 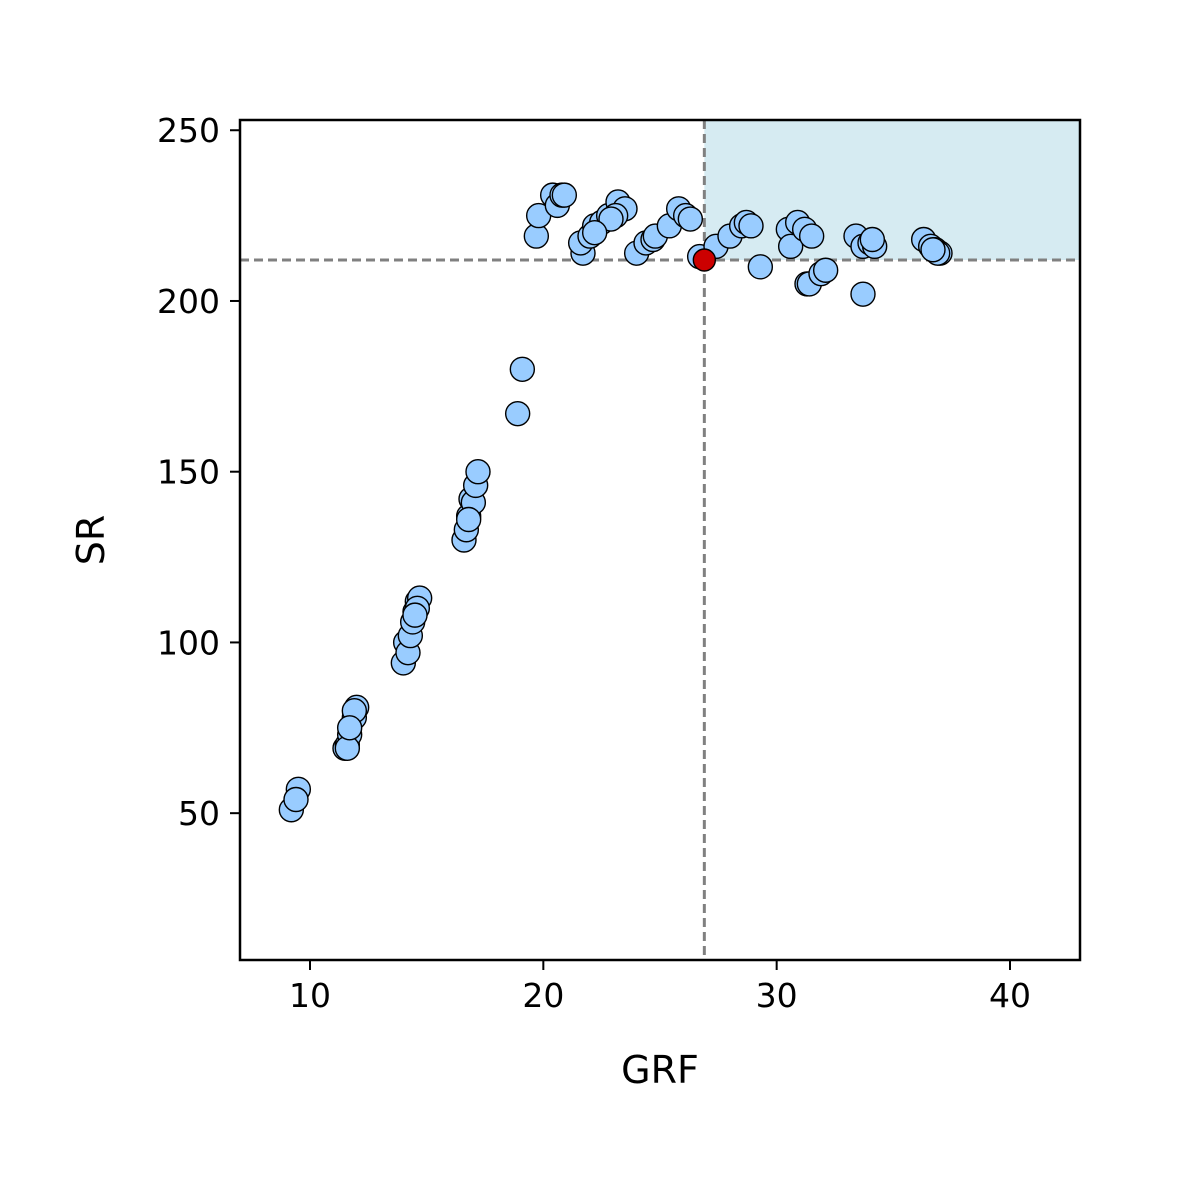 What do you see at coordinates (199, 813) in the screenshot?
I see `y-tick-label: 50` at bounding box center [199, 813].